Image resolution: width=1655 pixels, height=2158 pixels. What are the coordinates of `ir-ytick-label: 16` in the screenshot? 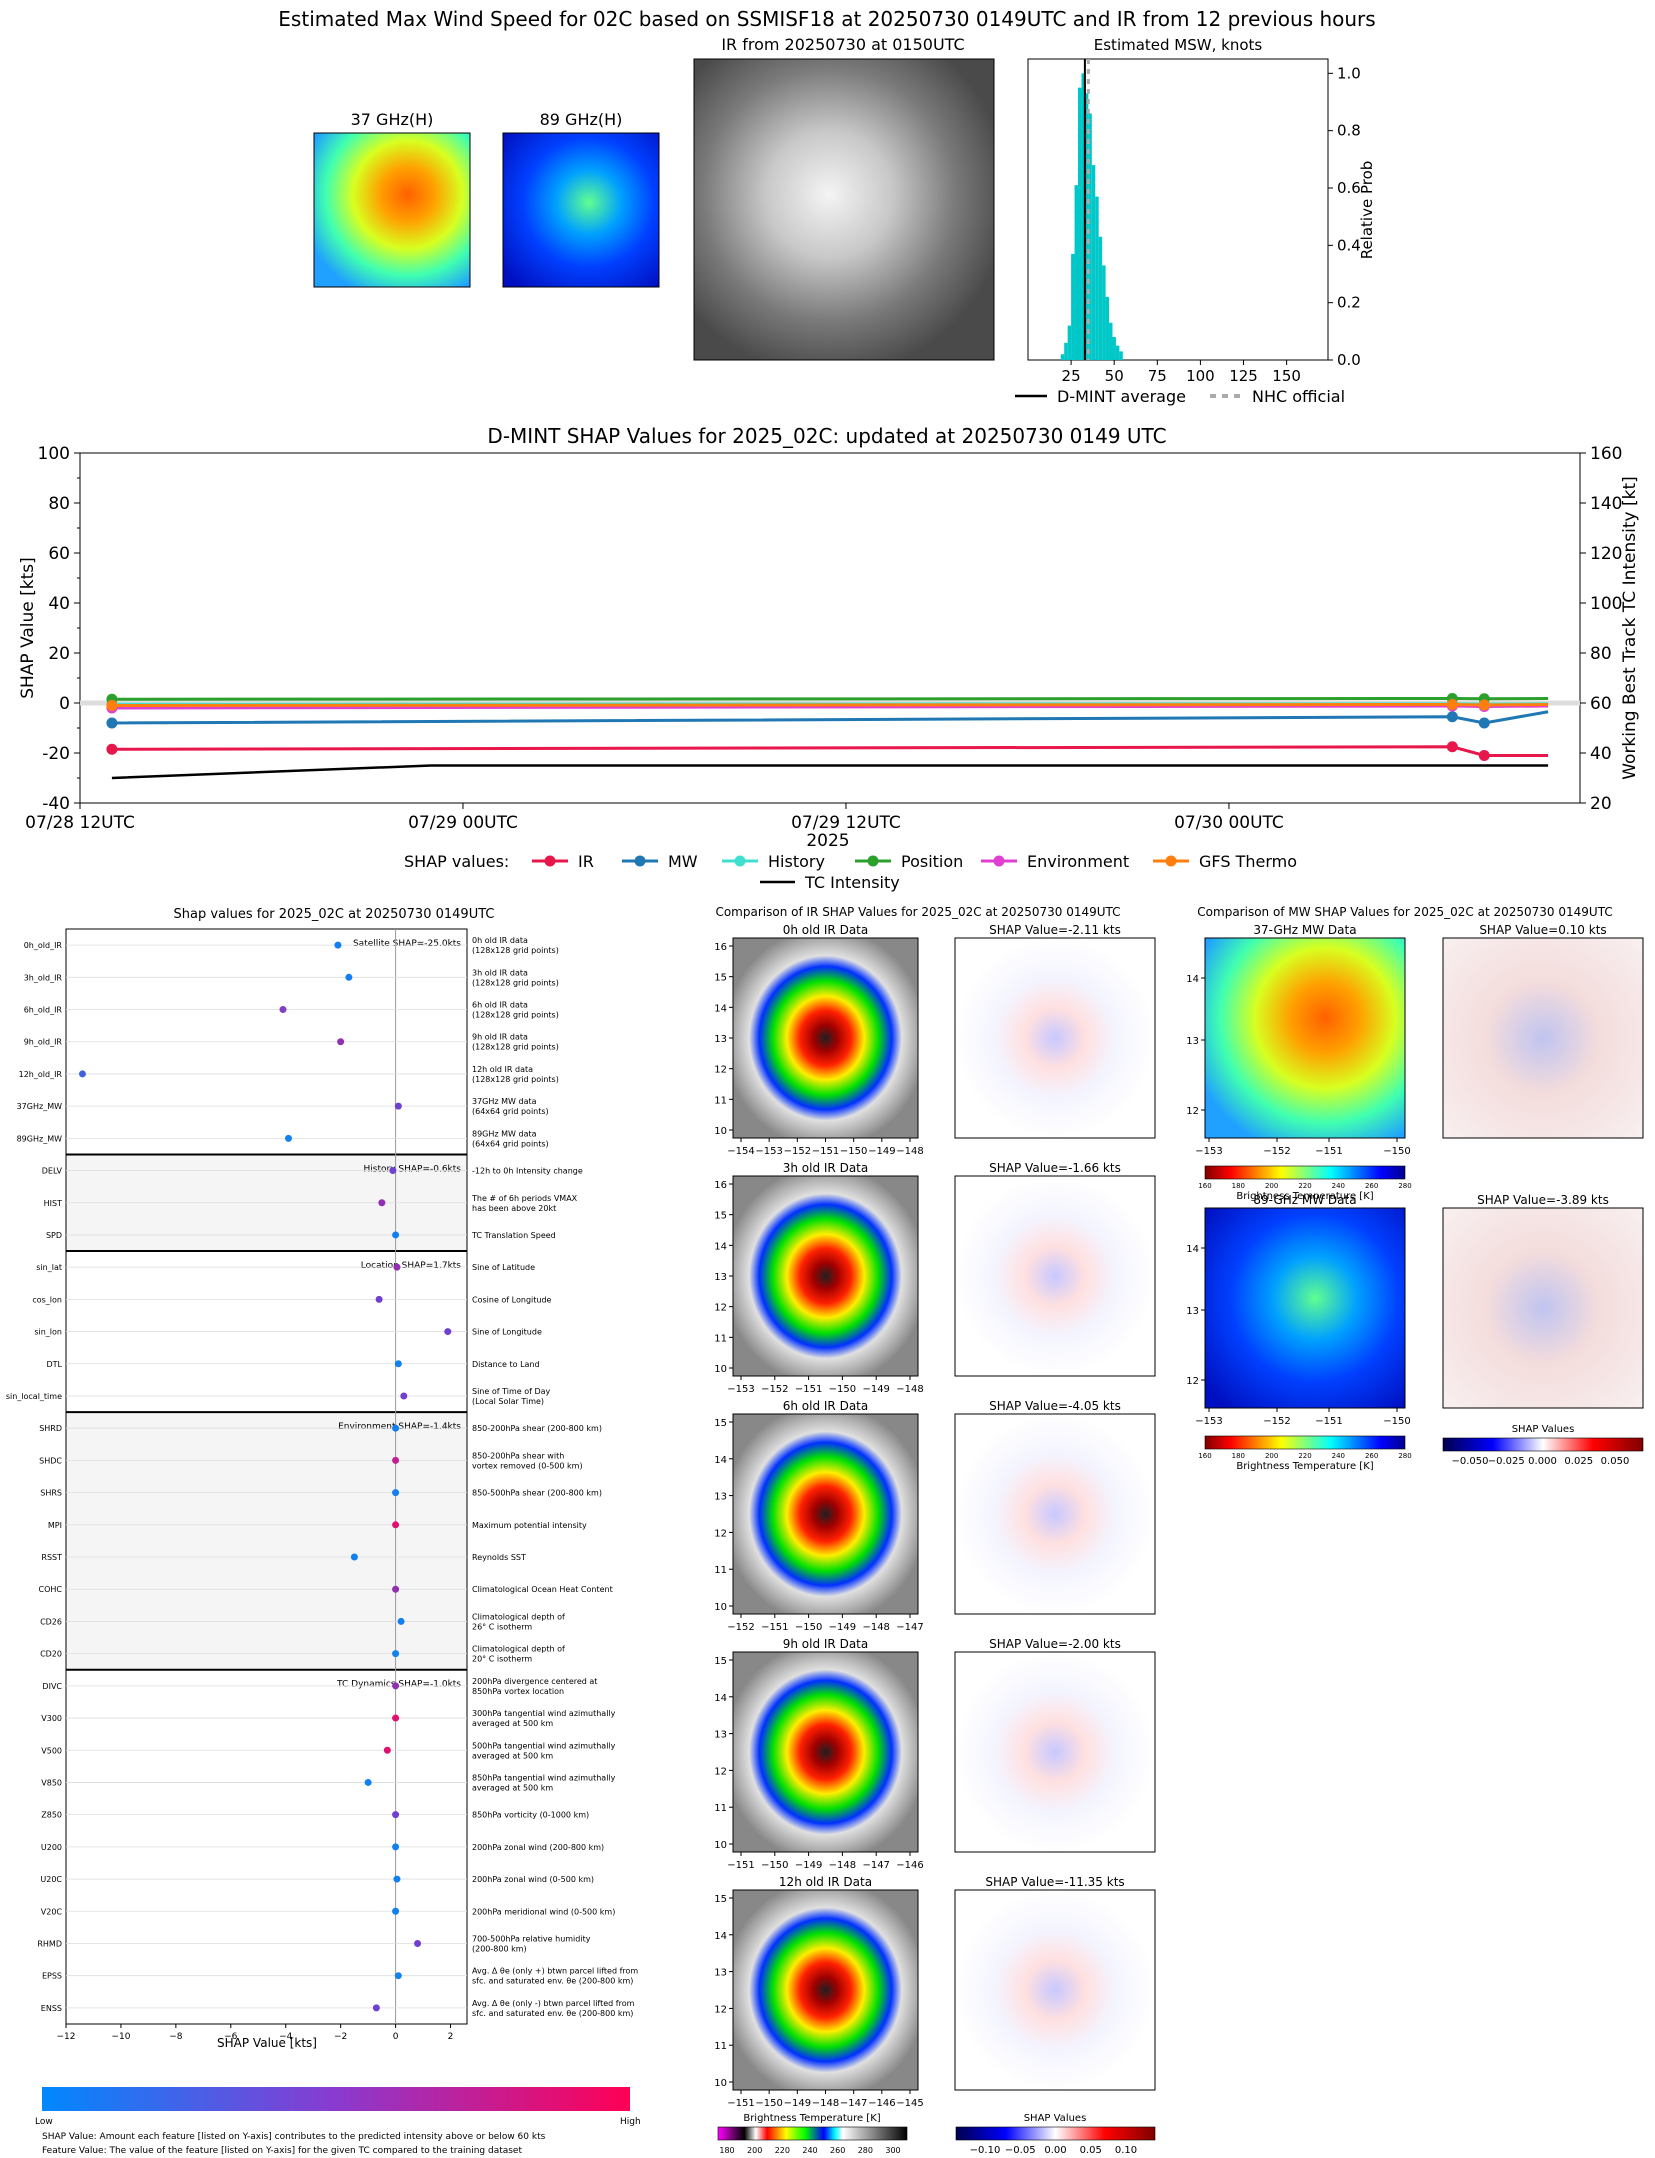 It's located at (720, 1185).